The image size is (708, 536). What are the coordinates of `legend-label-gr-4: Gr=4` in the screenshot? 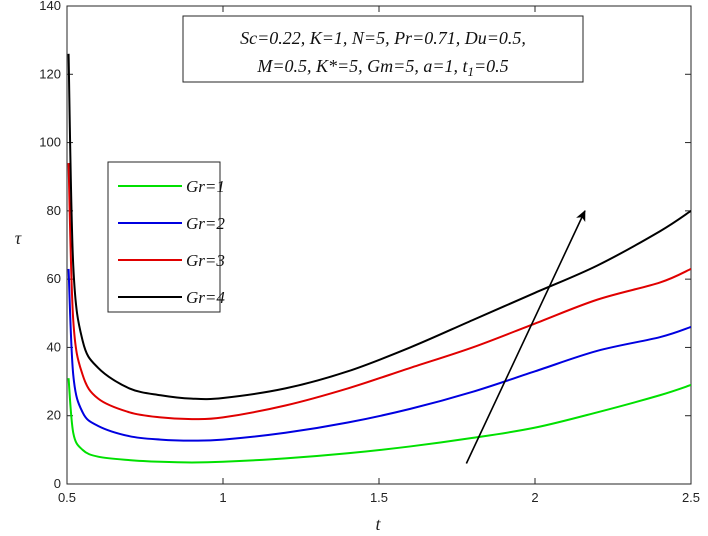 It's located at (205, 297).